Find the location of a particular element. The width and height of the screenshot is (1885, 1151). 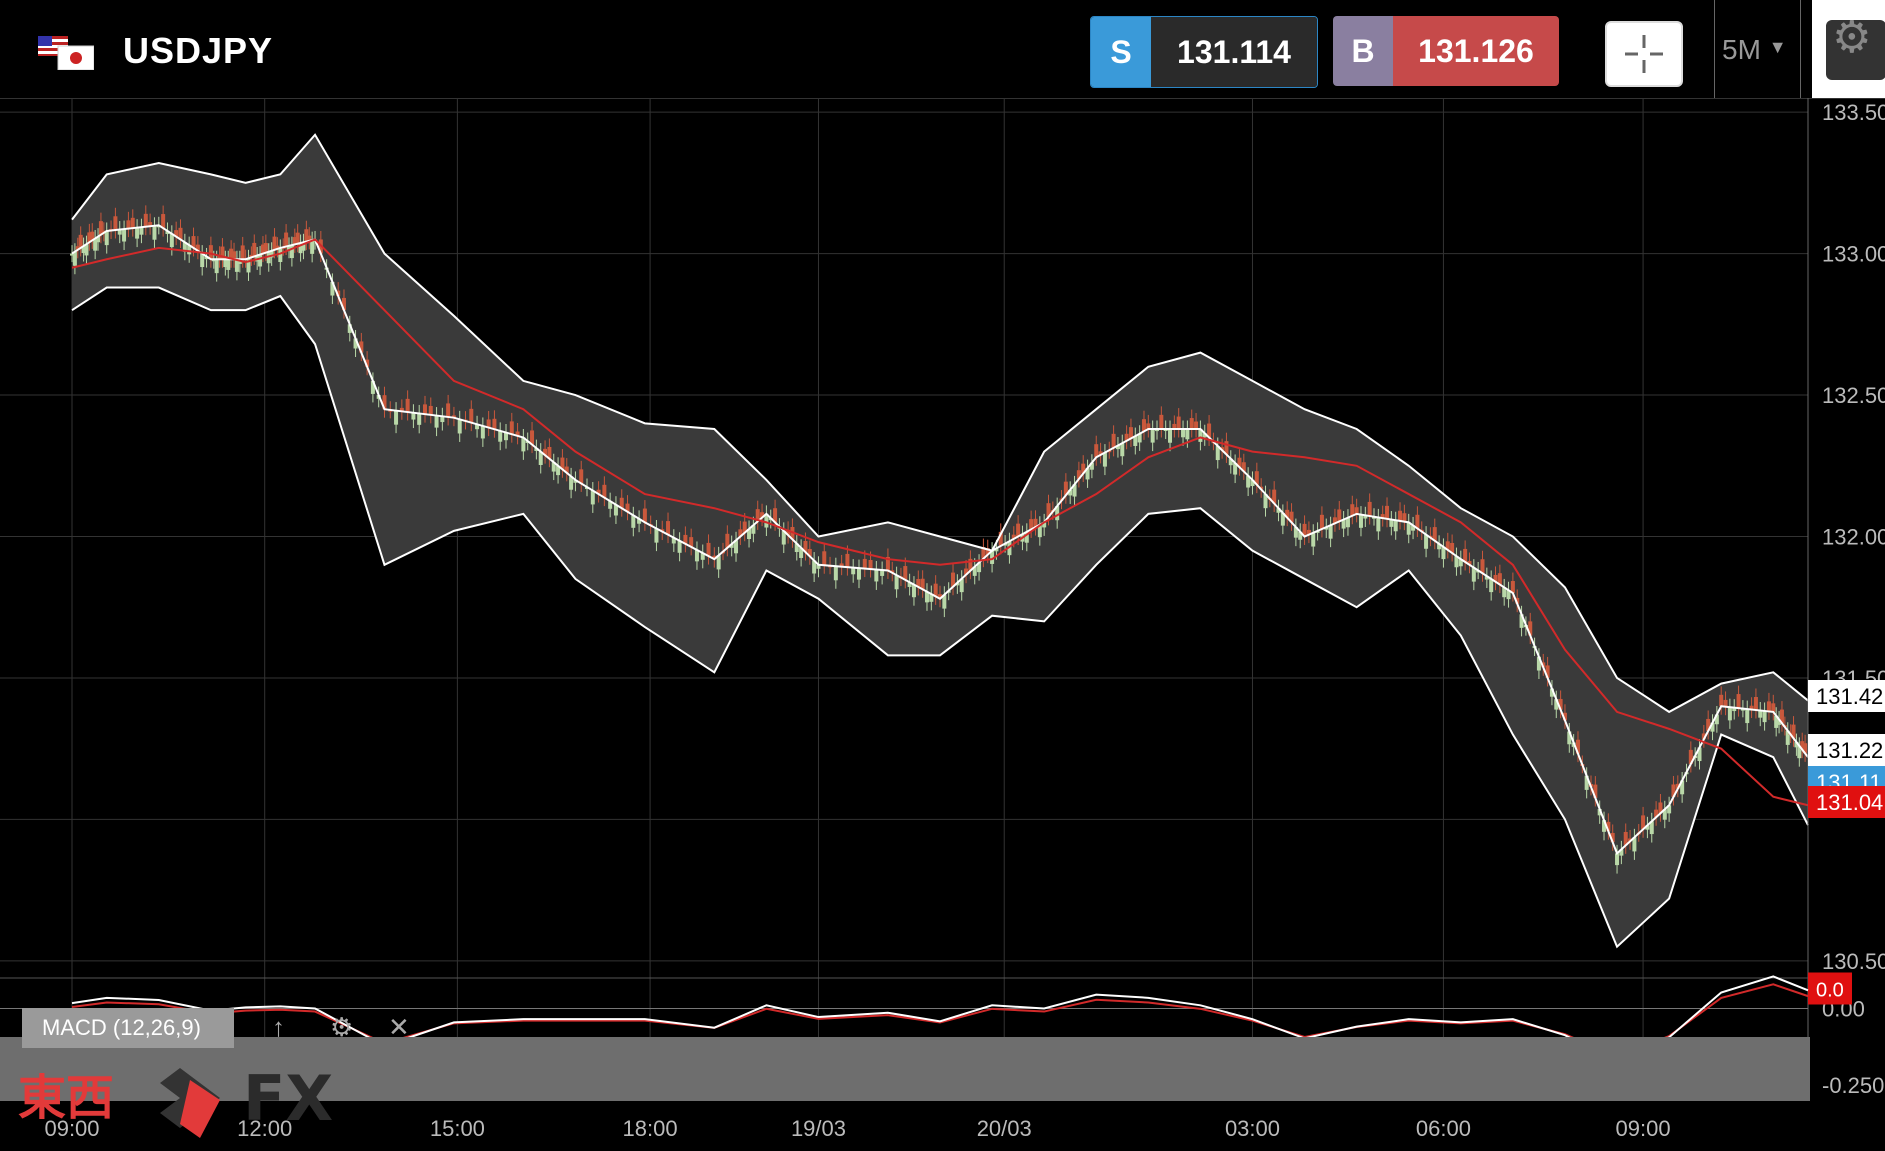

time-tick-label: 20/03 is located at coordinates (1004, 1128).